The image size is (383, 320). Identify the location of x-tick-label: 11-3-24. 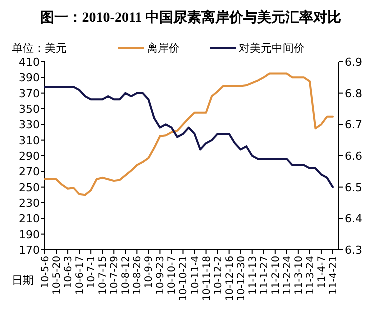
(310, 276).